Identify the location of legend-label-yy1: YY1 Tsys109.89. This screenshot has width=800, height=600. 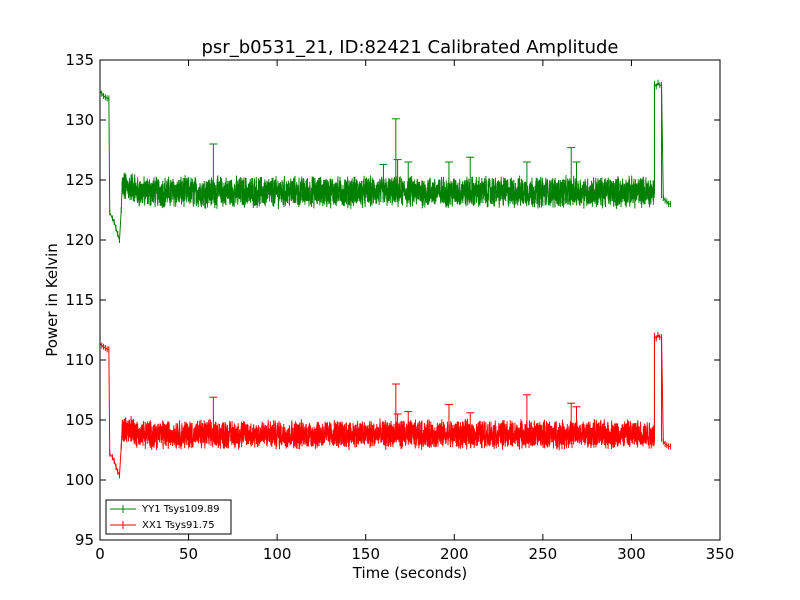
(180, 509).